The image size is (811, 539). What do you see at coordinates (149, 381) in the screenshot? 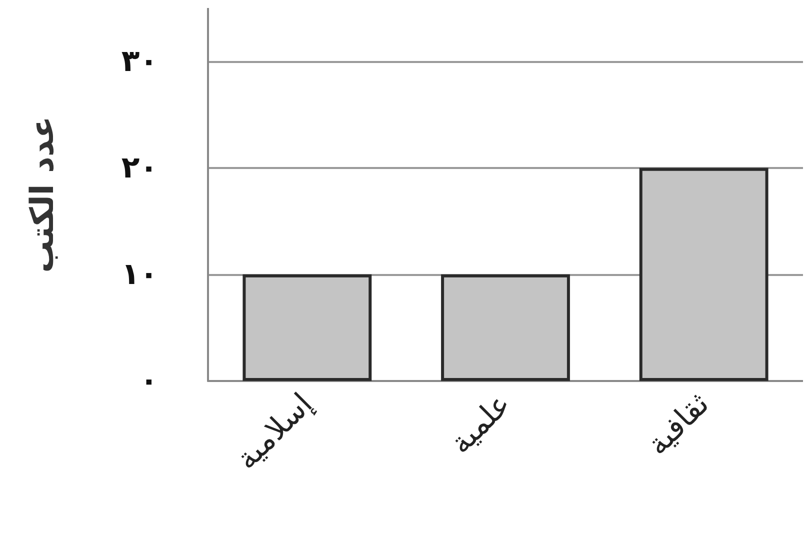
I see `y-tick-label: ٠` at bounding box center [149, 381].